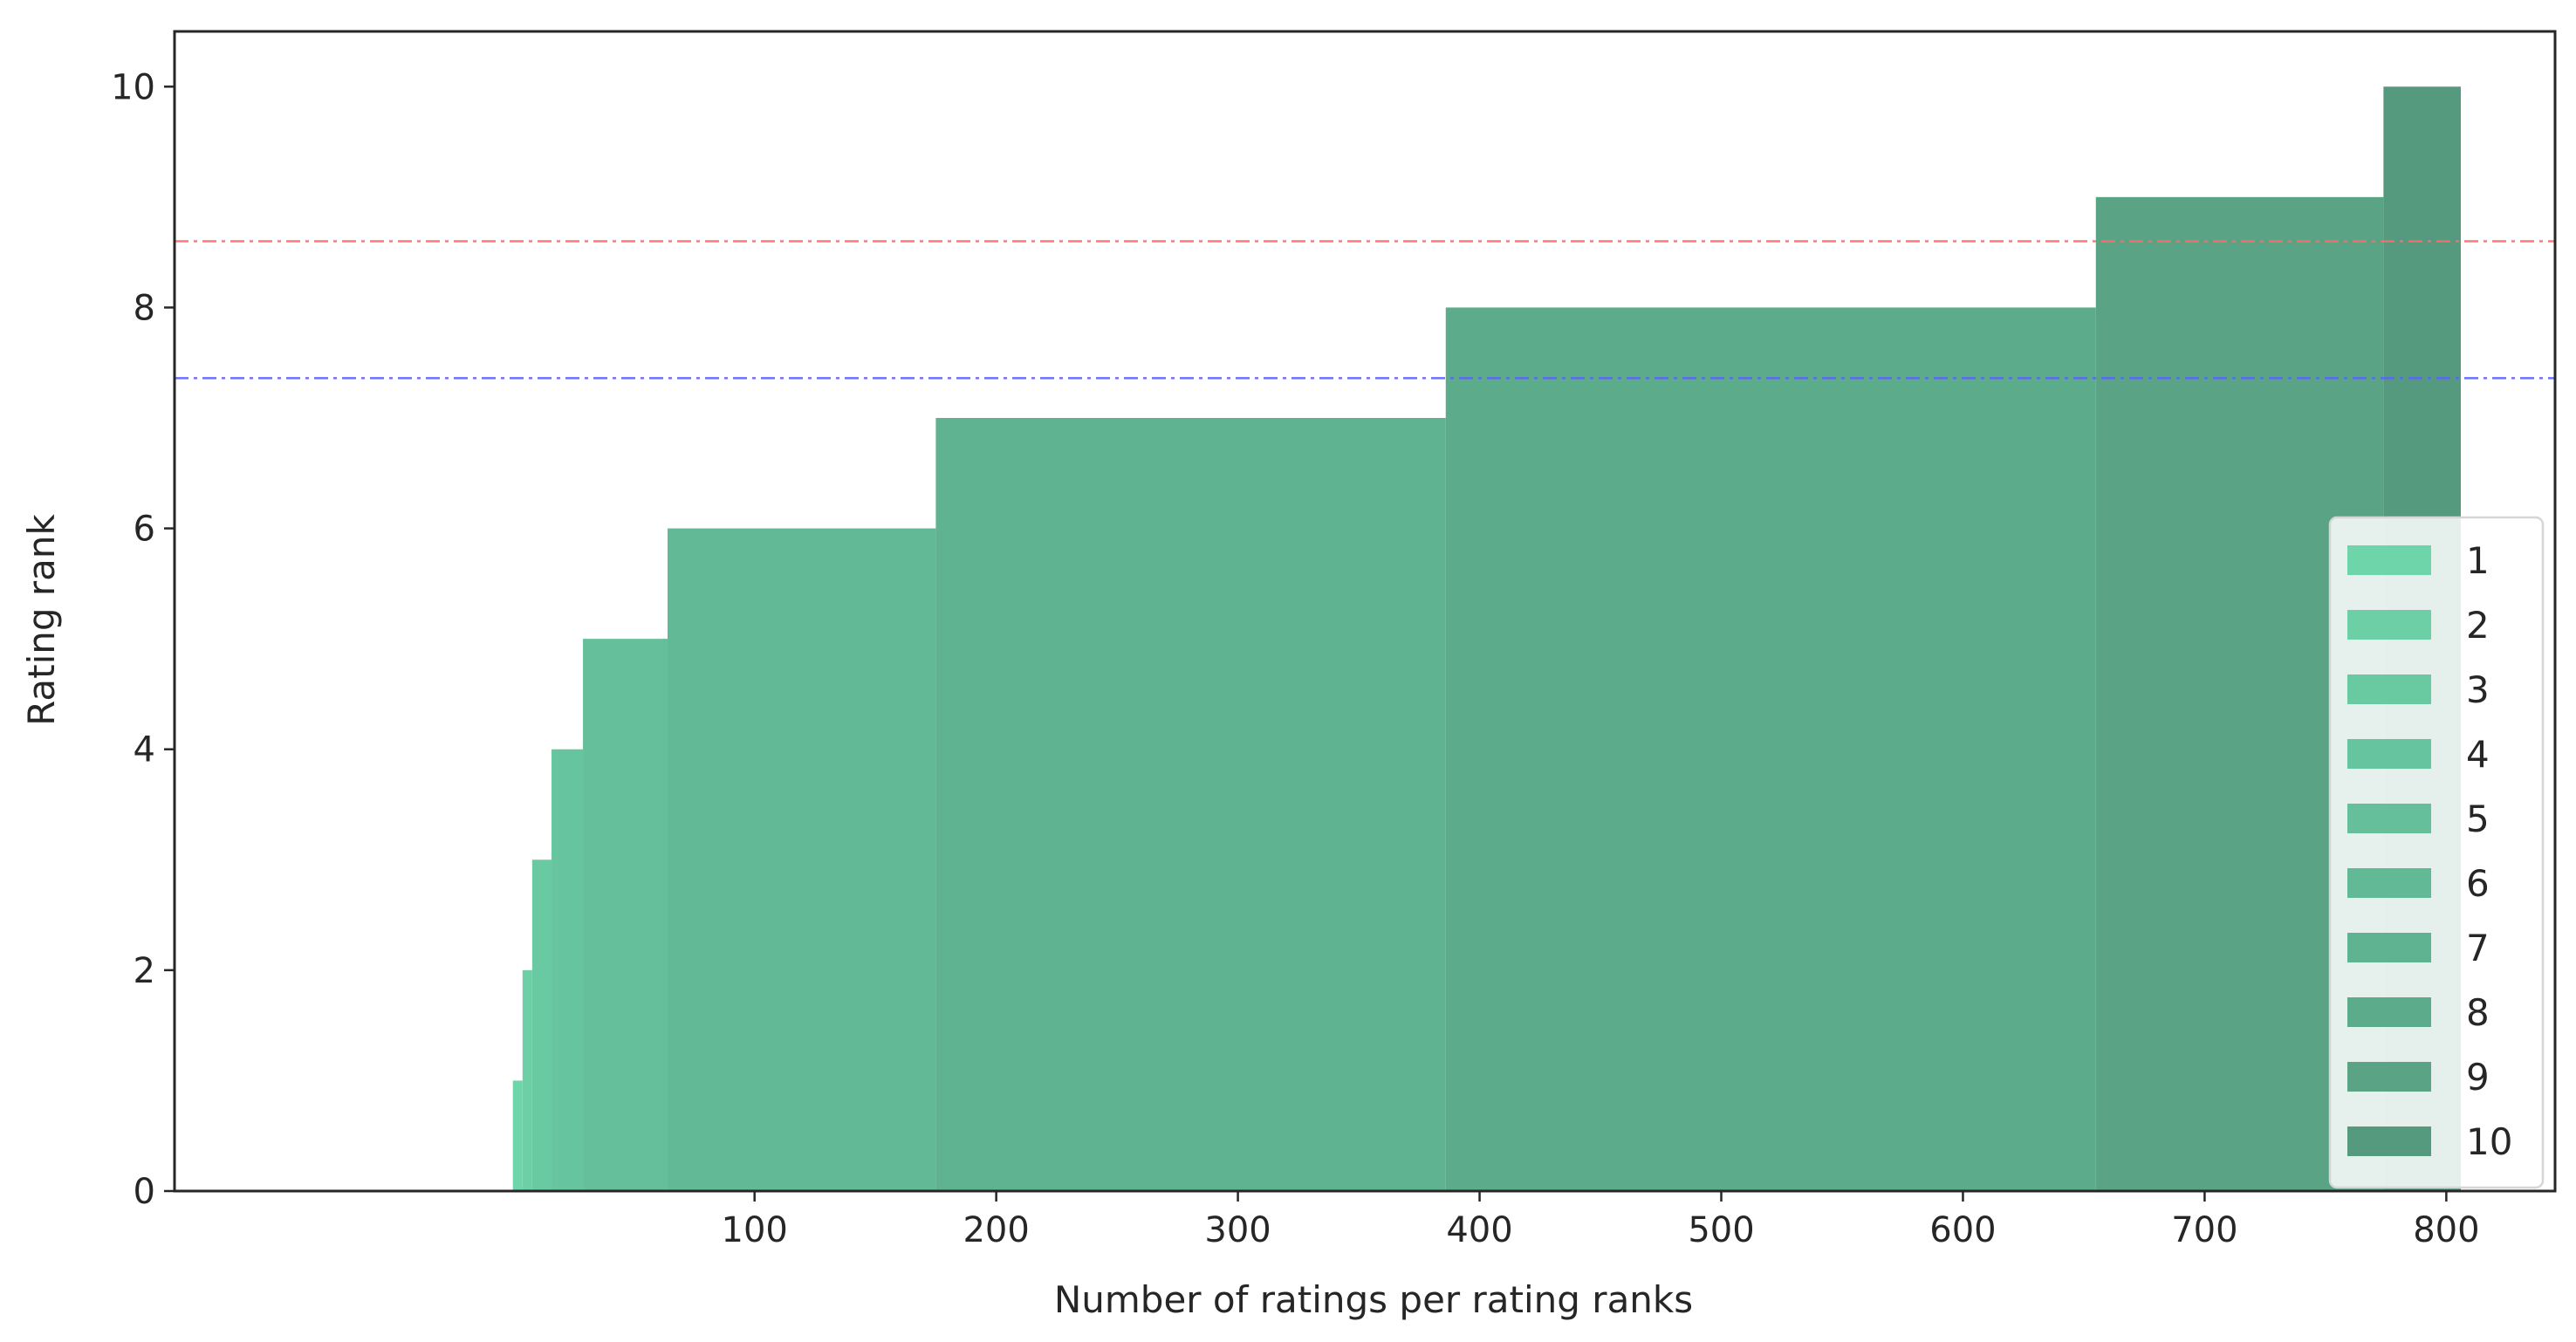  I want to click on x-tick-label: 600, so click(1962, 1230).